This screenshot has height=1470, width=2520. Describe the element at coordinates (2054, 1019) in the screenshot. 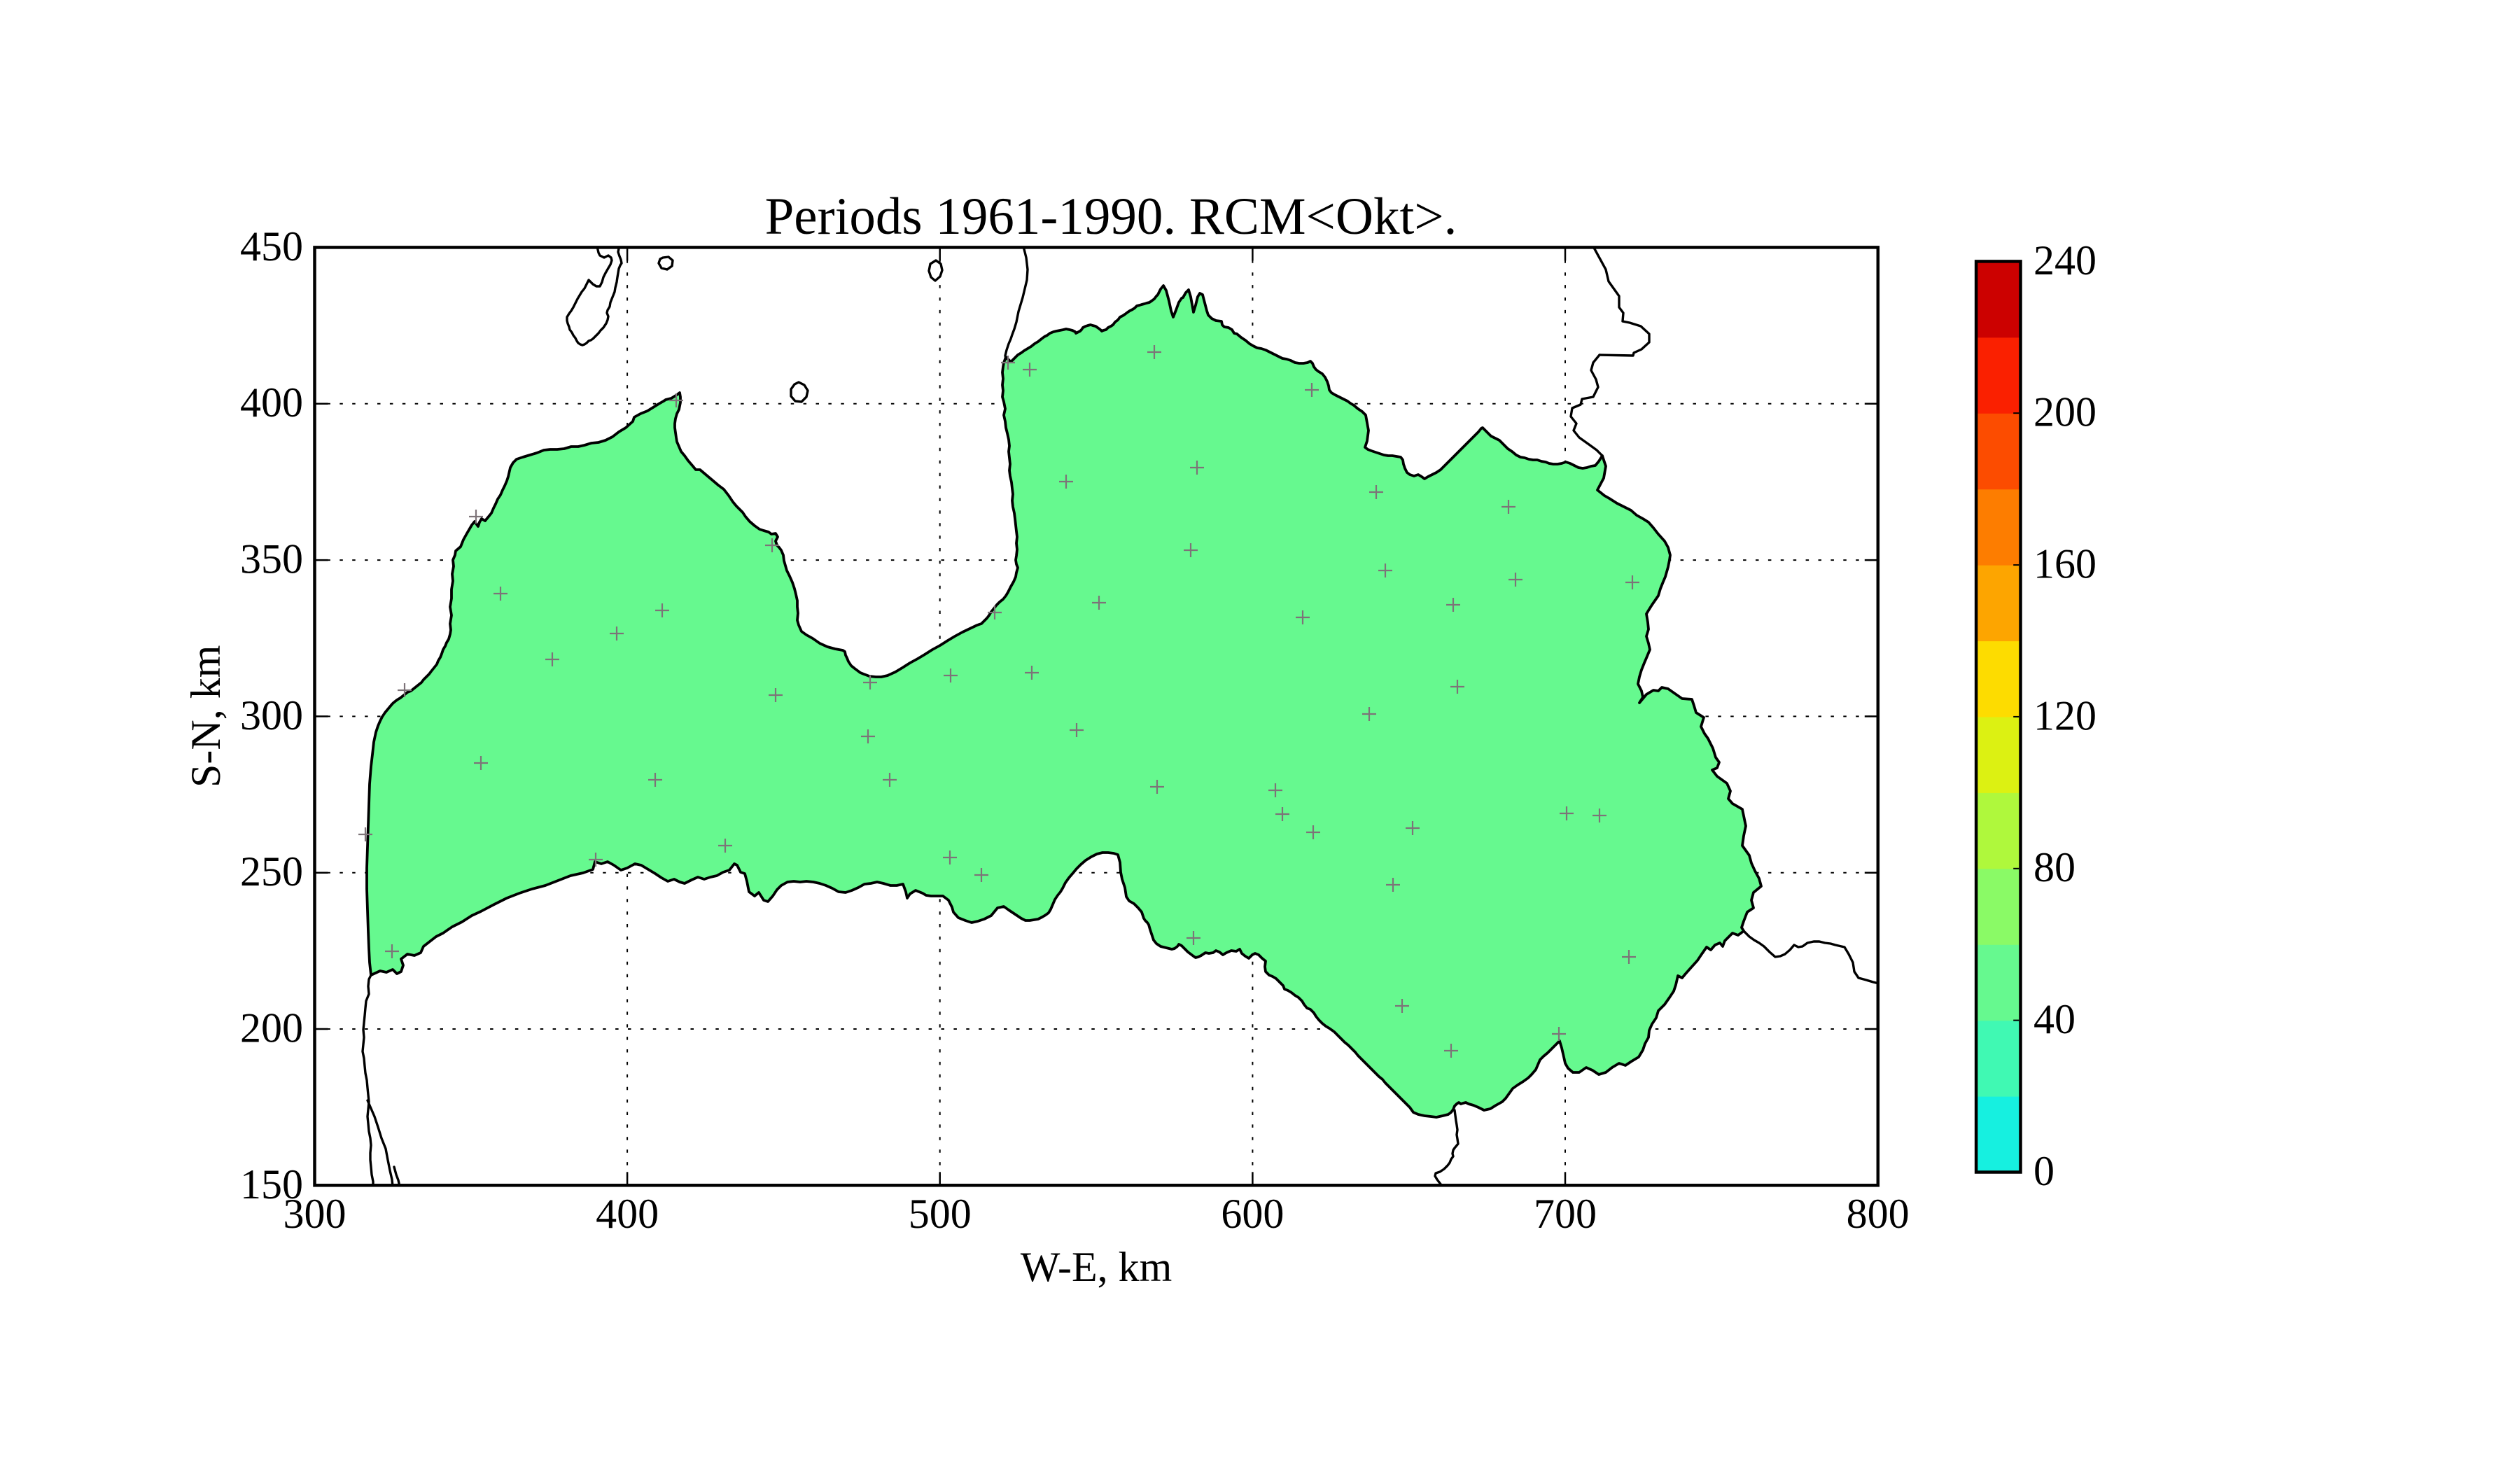

I see `svg-text: 40` at that location.